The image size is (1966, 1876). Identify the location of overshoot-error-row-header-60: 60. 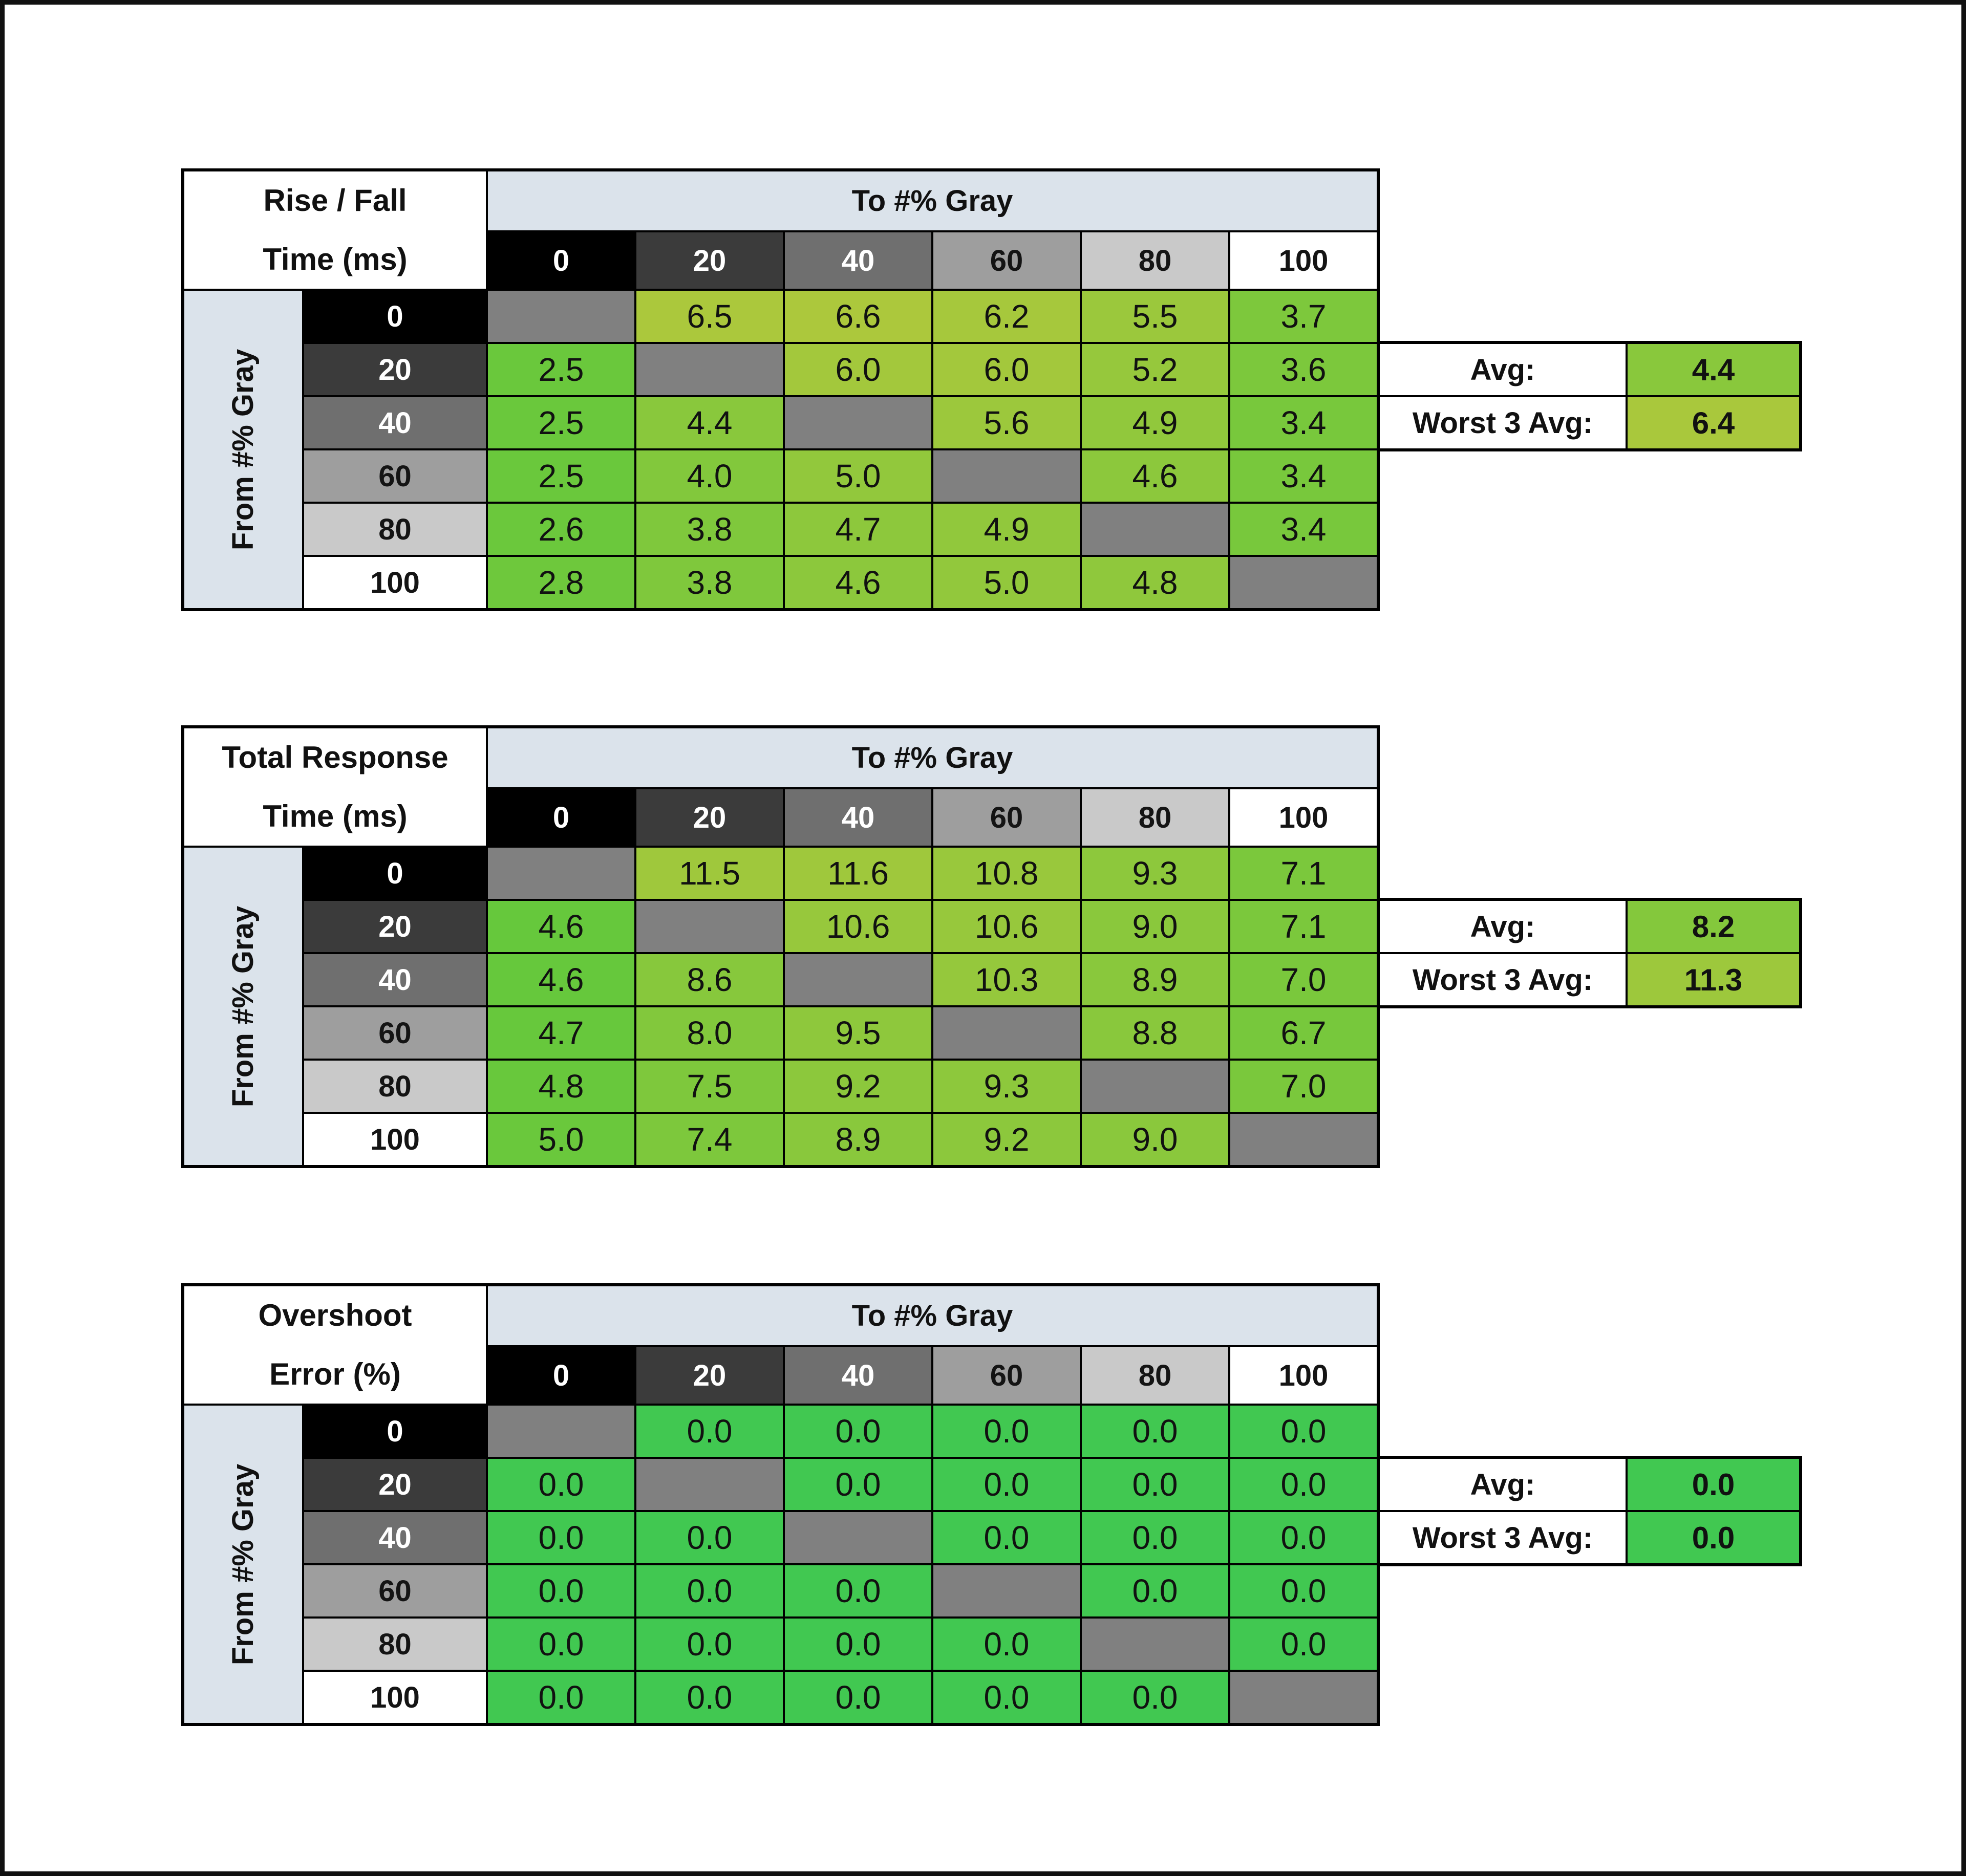
(395, 1590).